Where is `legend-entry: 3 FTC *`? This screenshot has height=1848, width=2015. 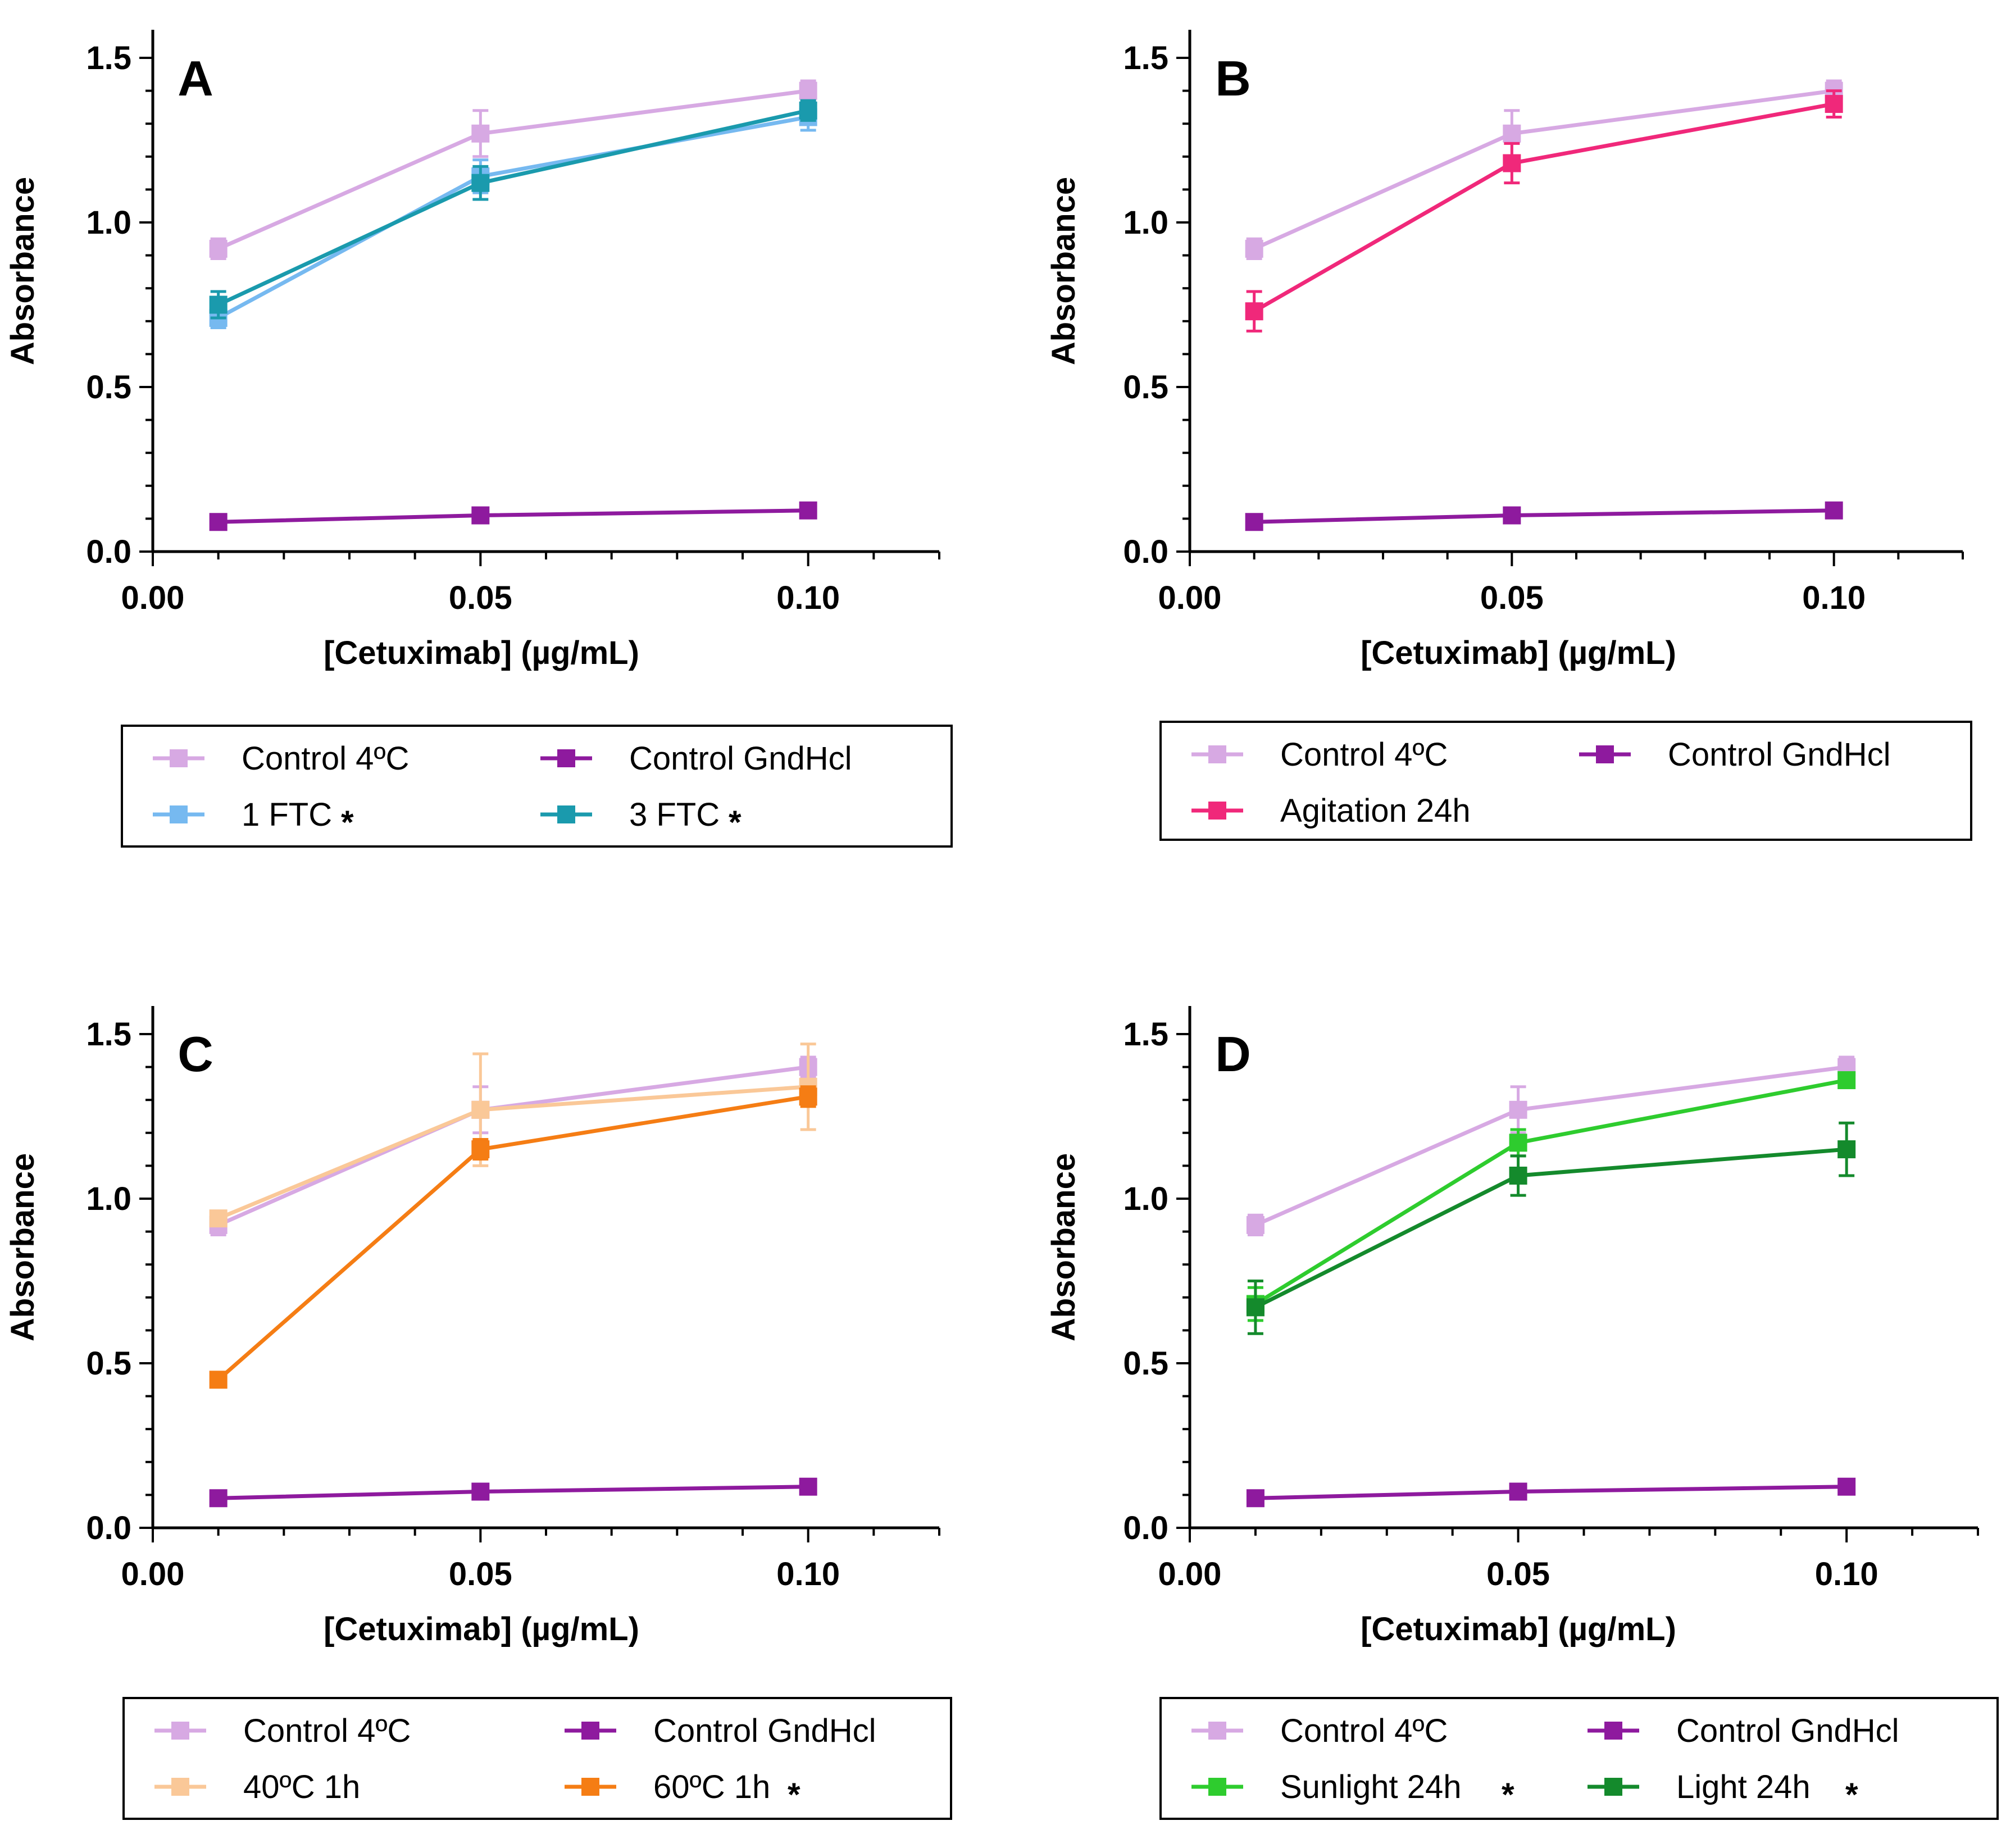 legend-entry: 3 FTC * is located at coordinates (641, 818).